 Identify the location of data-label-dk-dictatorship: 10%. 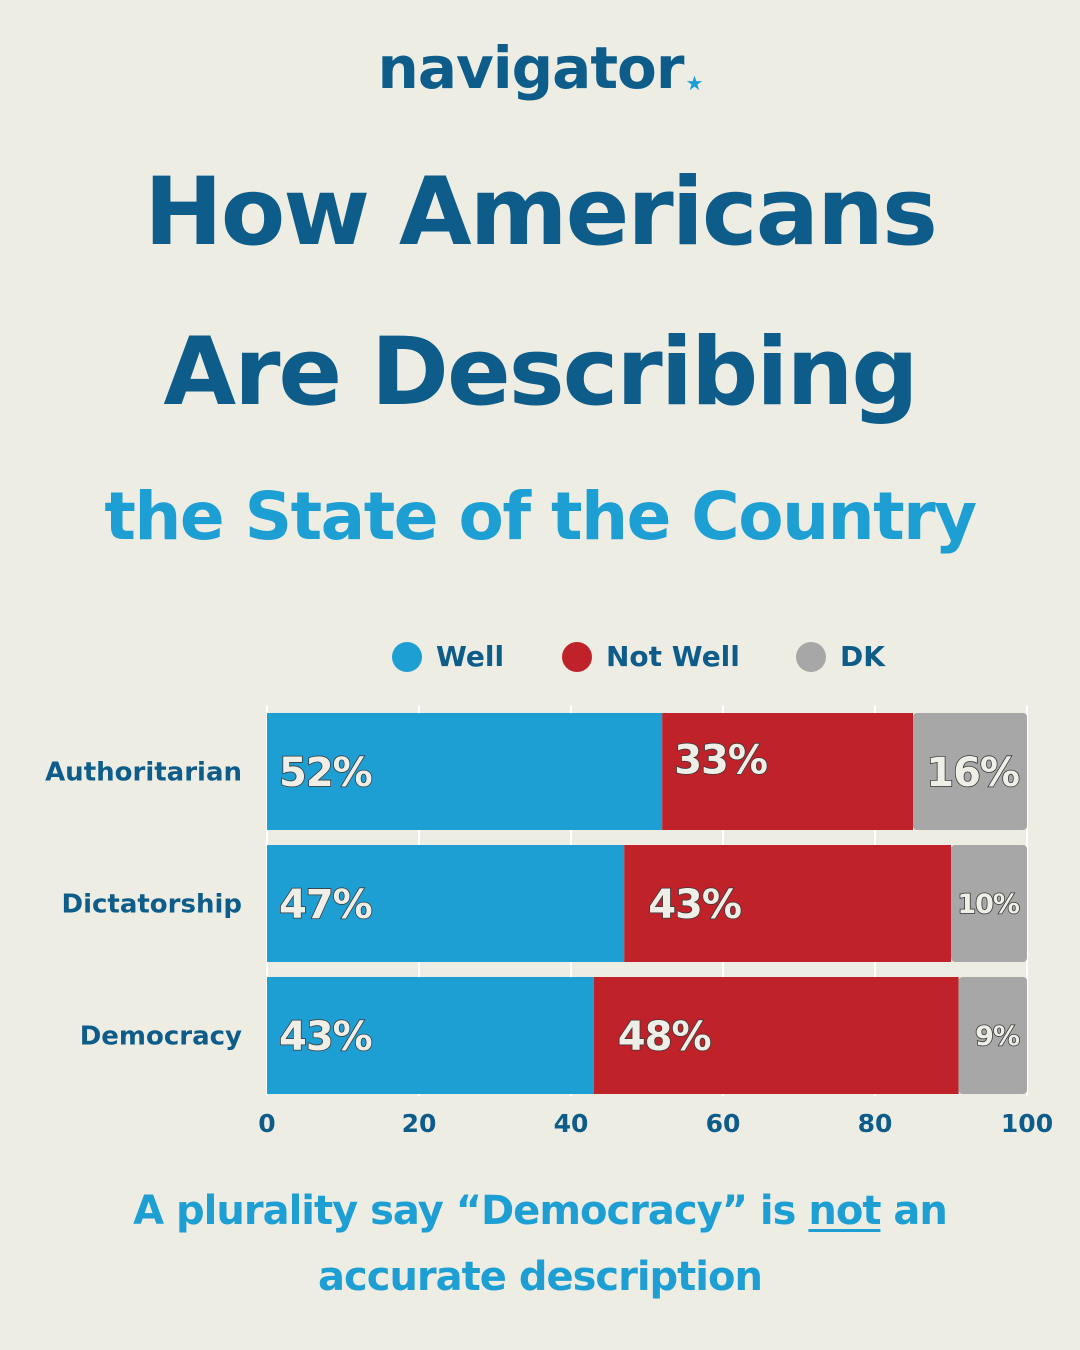
(988, 904).